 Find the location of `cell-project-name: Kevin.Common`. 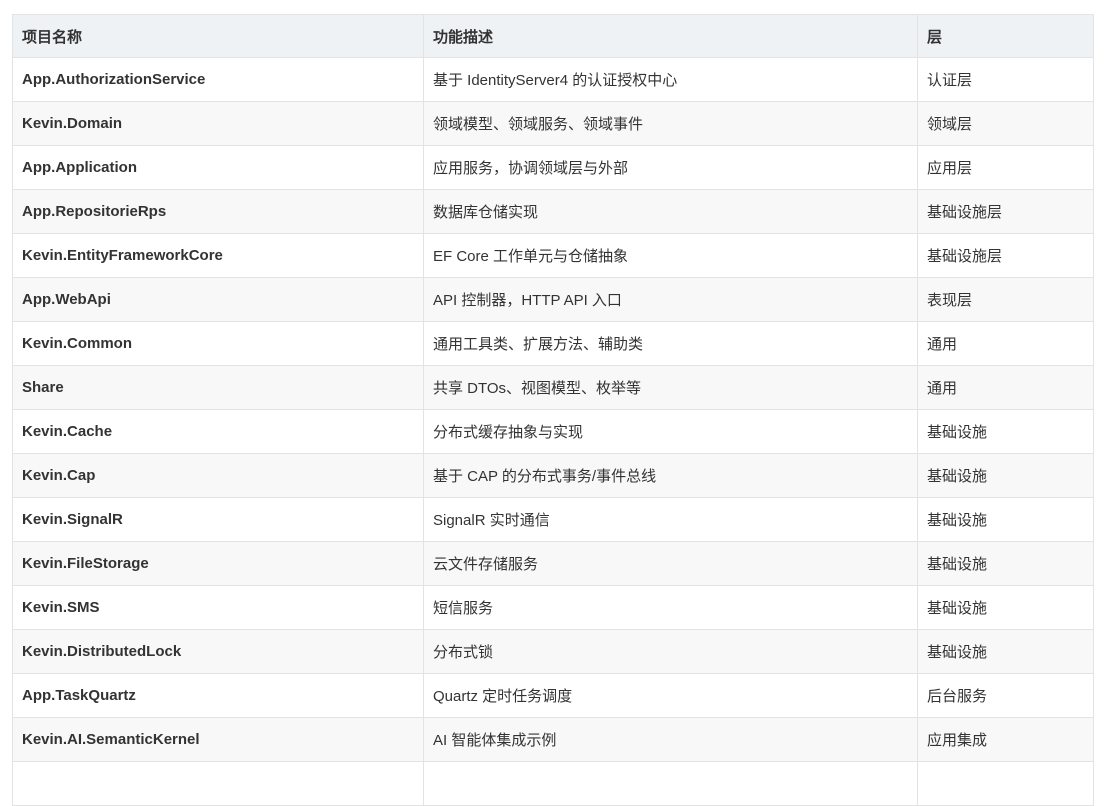

cell-project-name: Kevin.Common is located at coordinates (218, 343).